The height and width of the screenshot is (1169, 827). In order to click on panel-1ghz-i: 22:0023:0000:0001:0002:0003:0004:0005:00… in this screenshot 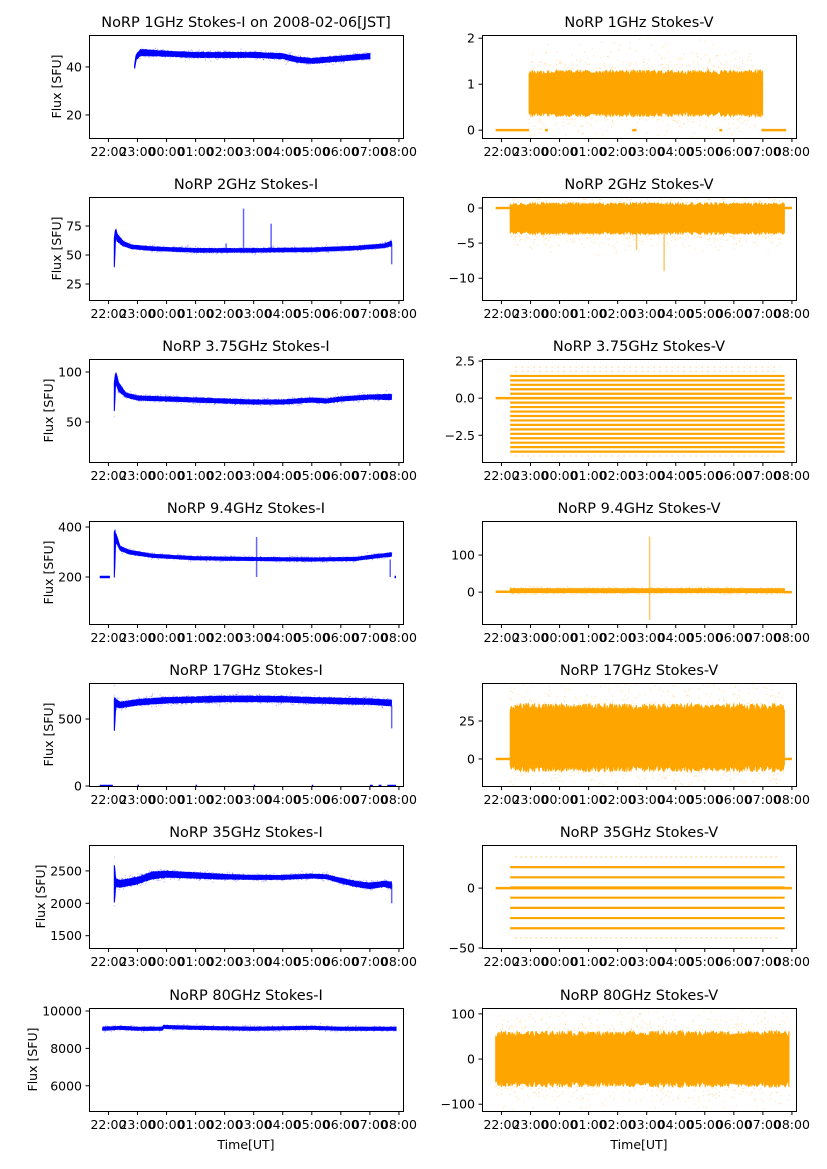, I will do `click(233, 87)`.